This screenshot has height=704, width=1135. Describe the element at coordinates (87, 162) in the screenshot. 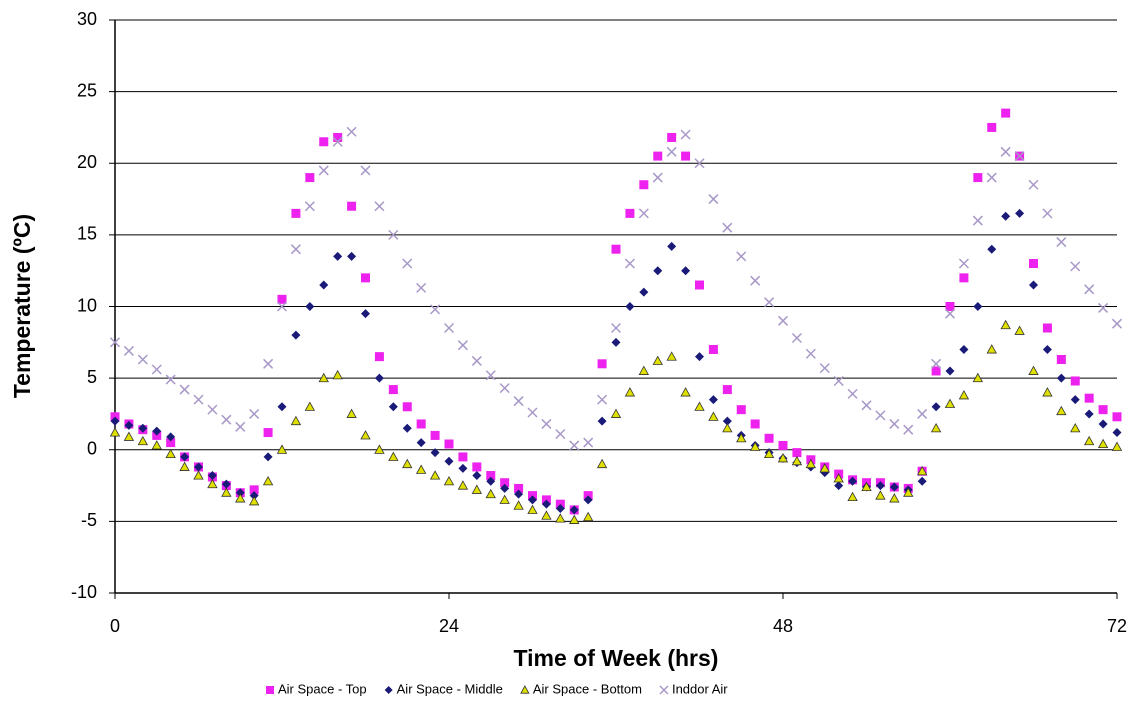

I see `y-tick-label: 20` at that location.